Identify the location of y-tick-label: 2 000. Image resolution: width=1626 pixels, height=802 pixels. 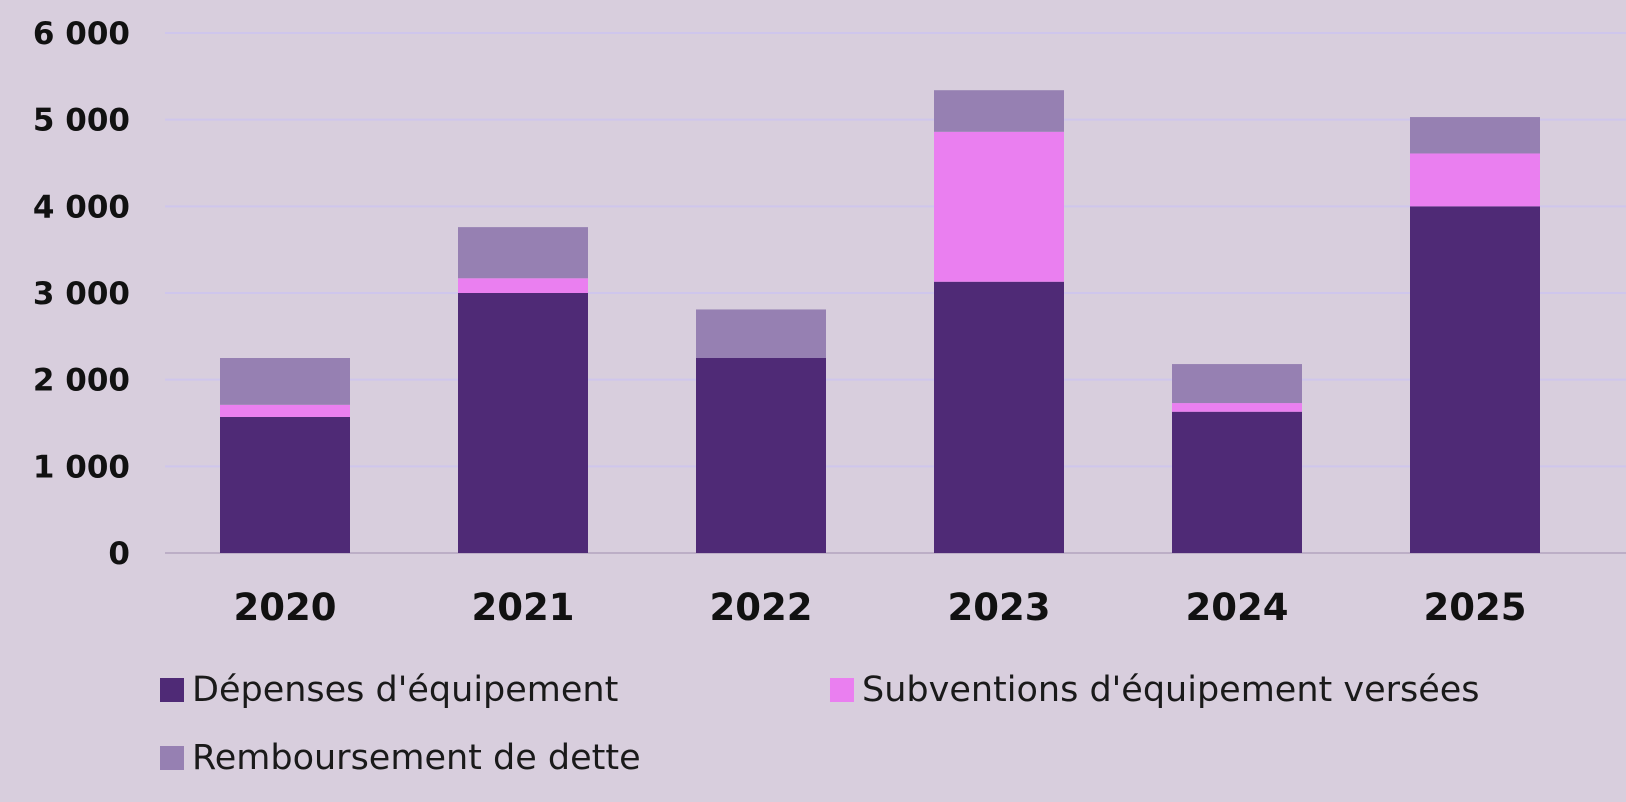
(81, 381).